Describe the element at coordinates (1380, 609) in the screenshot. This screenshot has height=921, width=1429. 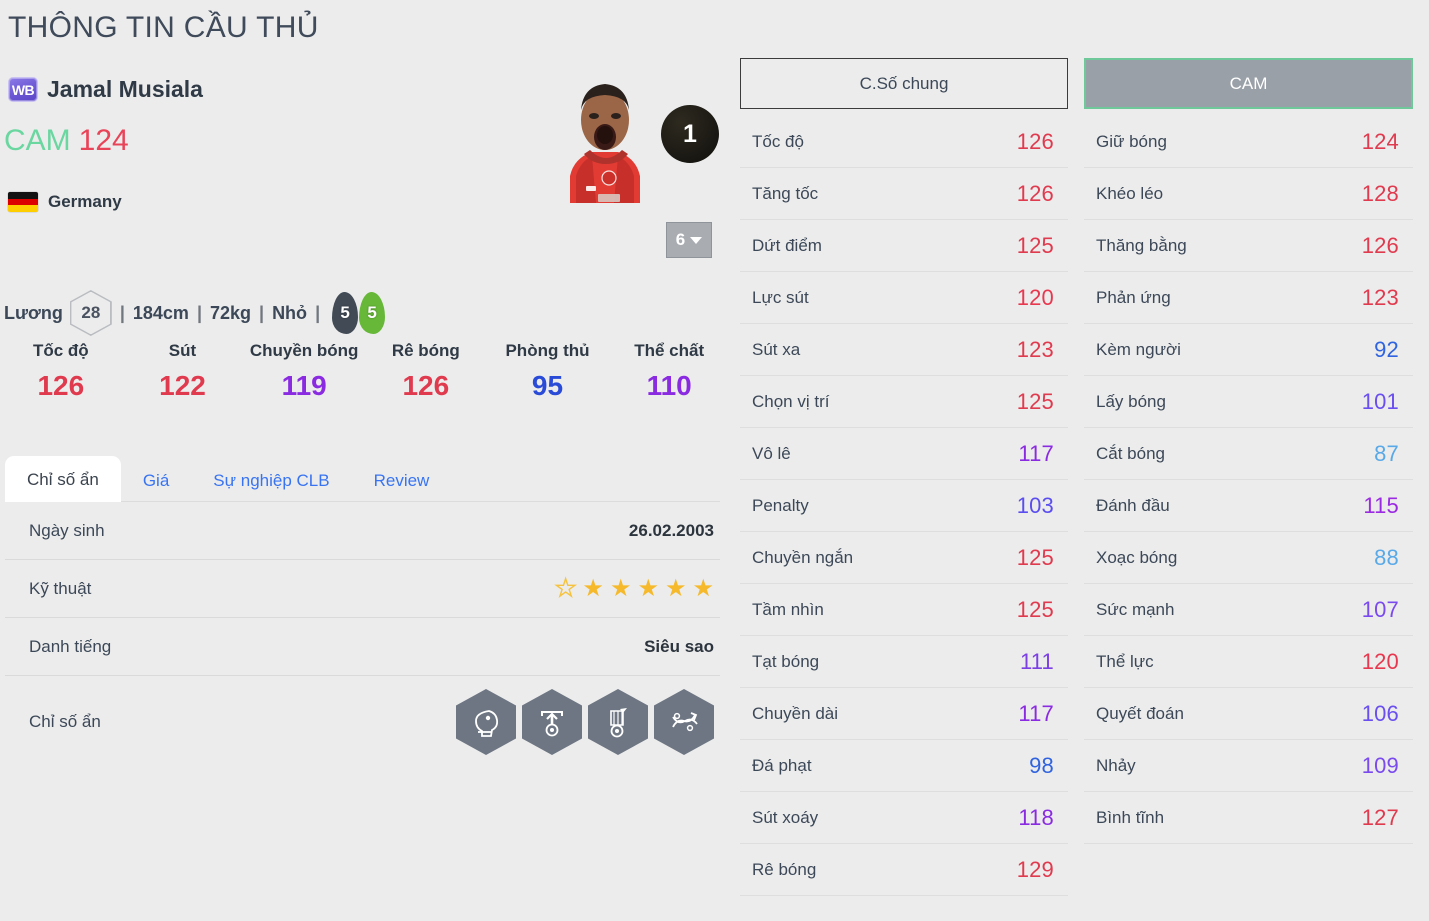
I see `stat-value: 107` at that location.